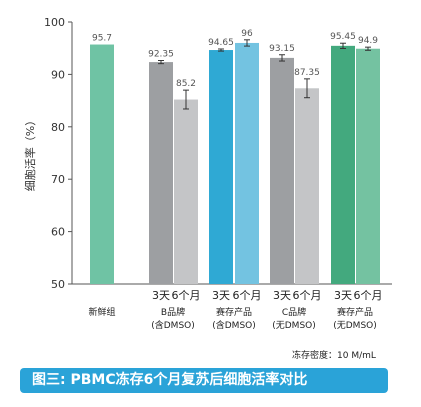 Image resolution: width=421 pixels, height=407 pixels. What do you see at coordinates (343, 37) in the screenshot?
I see `data-label: 95.45` at bounding box center [343, 37].